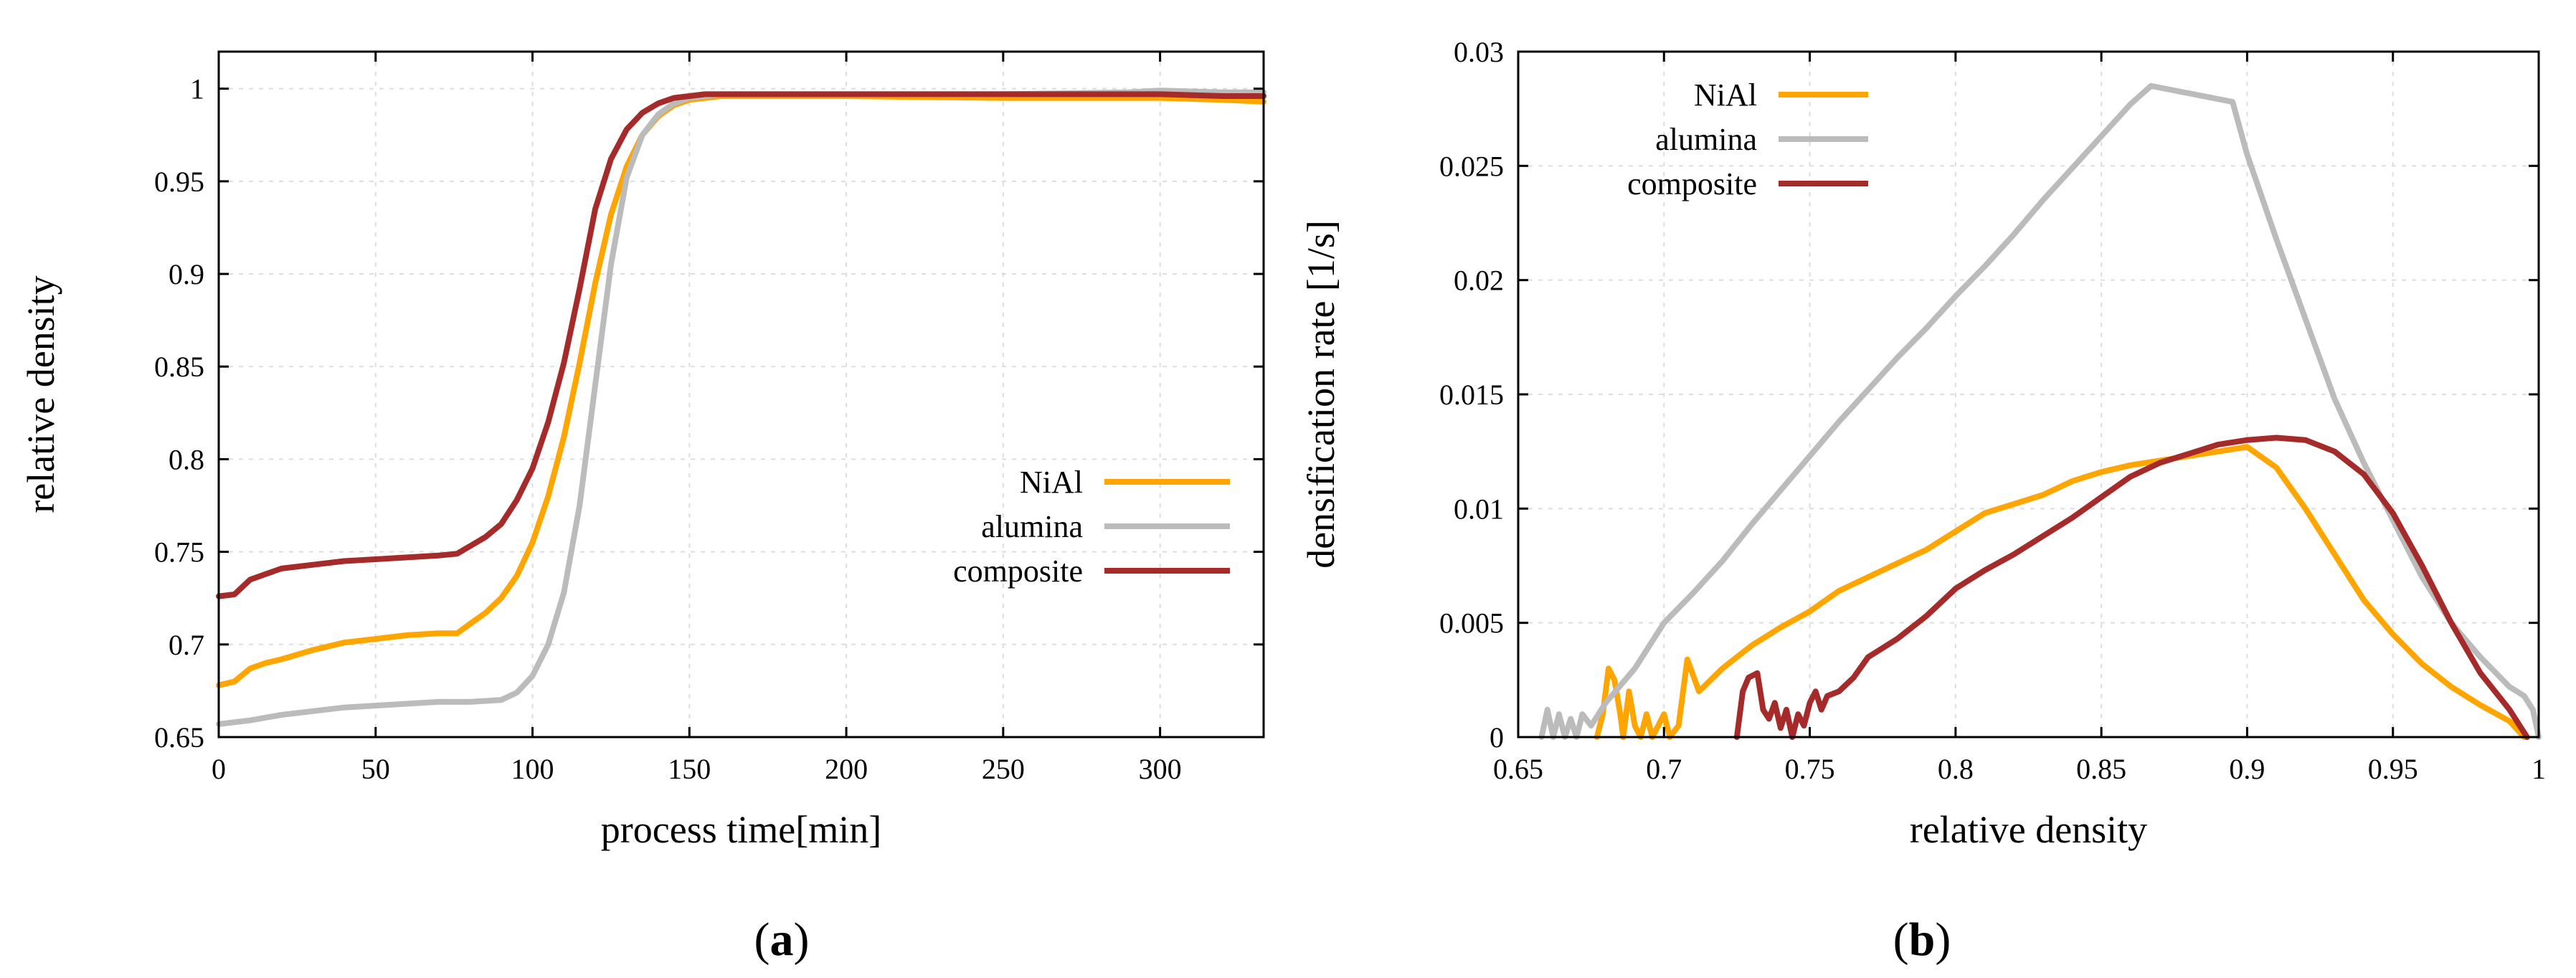 The height and width of the screenshot is (978, 2576). What do you see at coordinates (179, 367) in the screenshot?
I see `y-tick-label: 0.85` at bounding box center [179, 367].